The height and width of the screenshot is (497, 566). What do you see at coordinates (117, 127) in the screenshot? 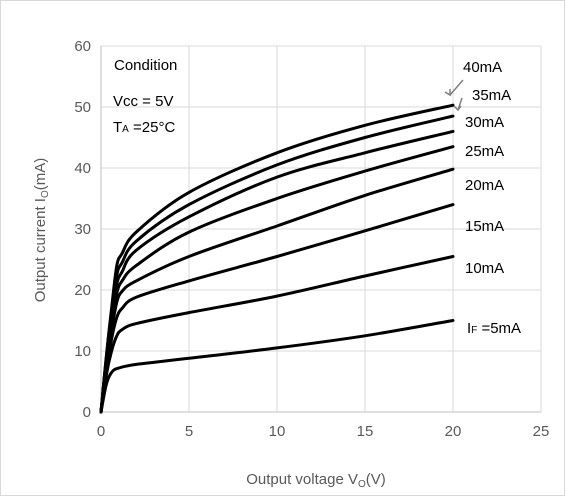
I see `ta-main: T` at bounding box center [117, 127].